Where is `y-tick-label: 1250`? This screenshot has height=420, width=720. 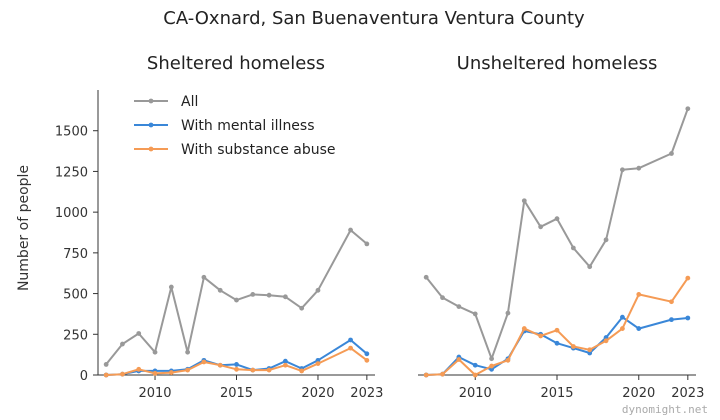 y-tick-label: 1250 is located at coordinates (71, 172).